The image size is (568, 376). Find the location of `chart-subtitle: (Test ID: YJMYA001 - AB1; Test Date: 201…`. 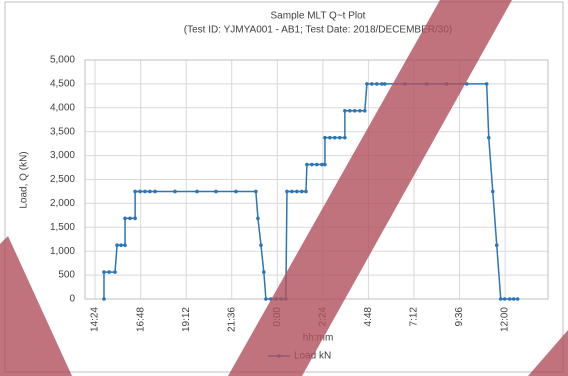

chart-subtitle: (Test ID: YJMYA001 - AB1; Test Date: 201… is located at coordinates (318, 30).